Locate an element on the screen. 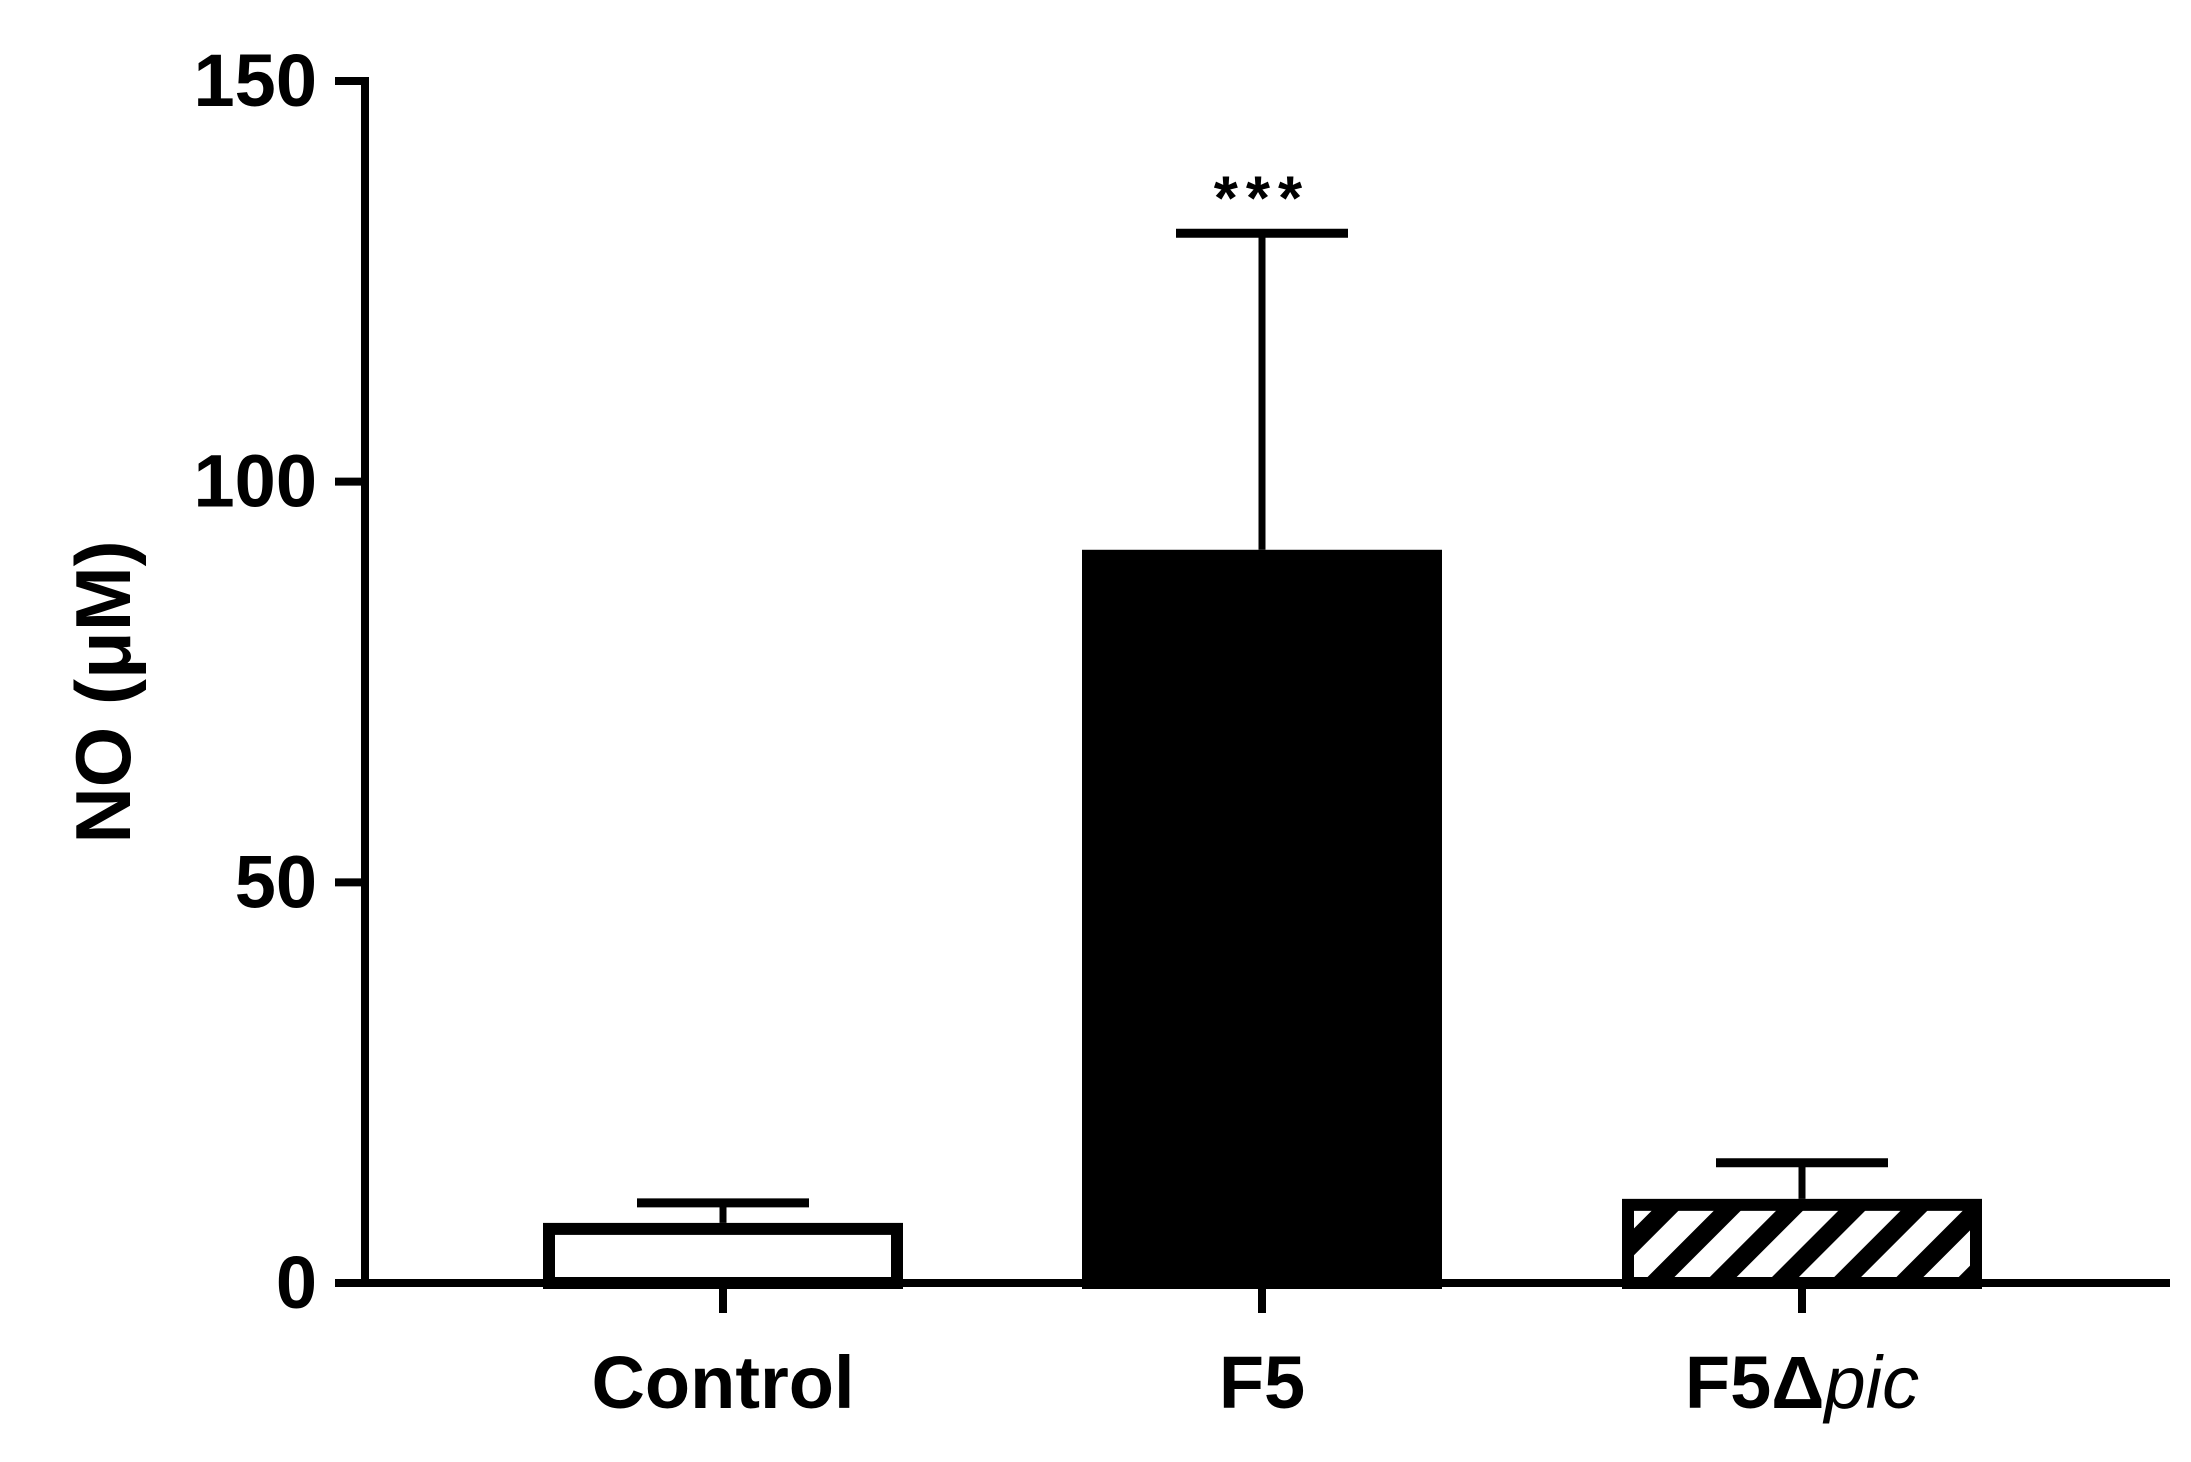 Image resolution: width=2191 pixels, height=1462 pixels. x-tick-label-control: Control is located at coordinates (722, 1382).